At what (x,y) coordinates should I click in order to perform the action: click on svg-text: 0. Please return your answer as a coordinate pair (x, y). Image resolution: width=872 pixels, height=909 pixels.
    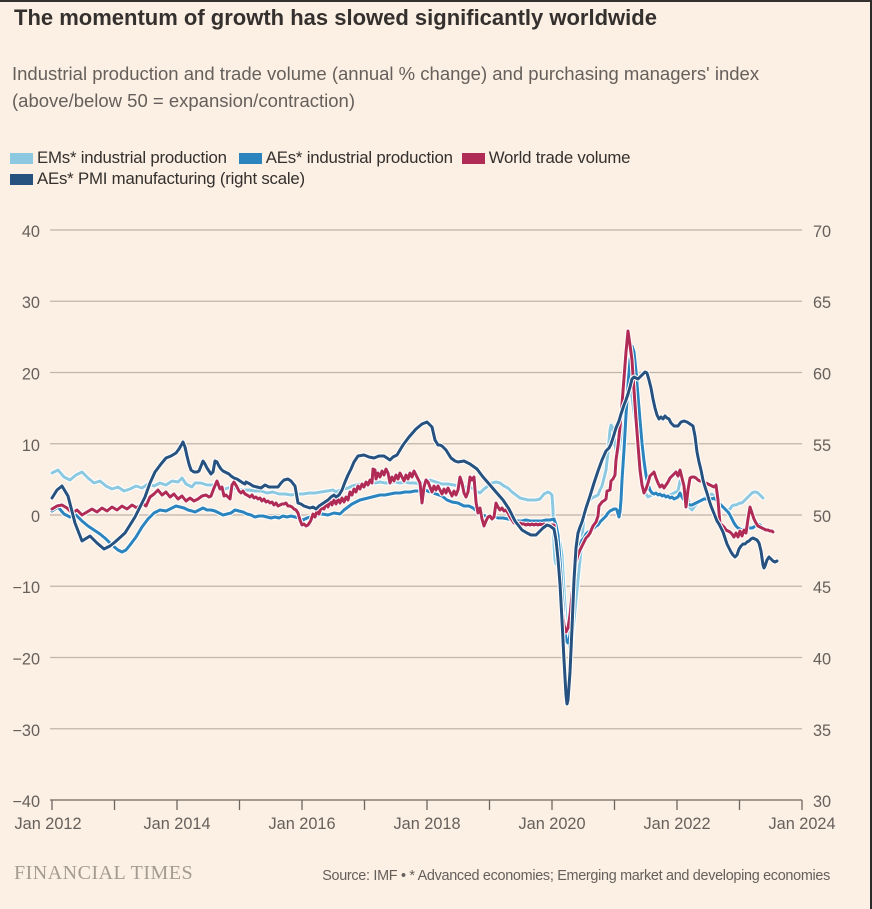
    Looking at the image, I should click on (35, 517).